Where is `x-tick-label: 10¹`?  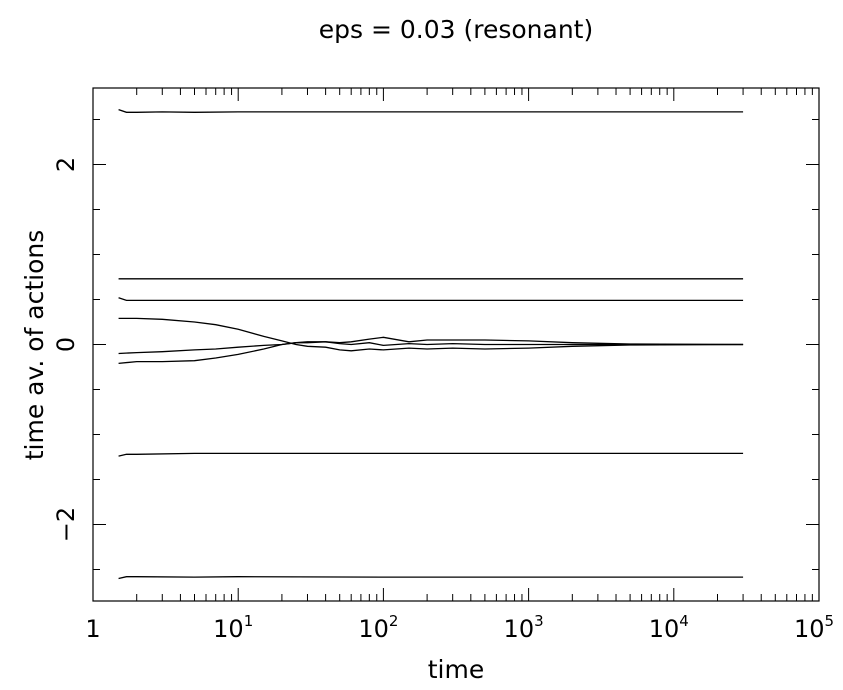
x-tick-label: 10¹ is located at coordinates (233, 627).